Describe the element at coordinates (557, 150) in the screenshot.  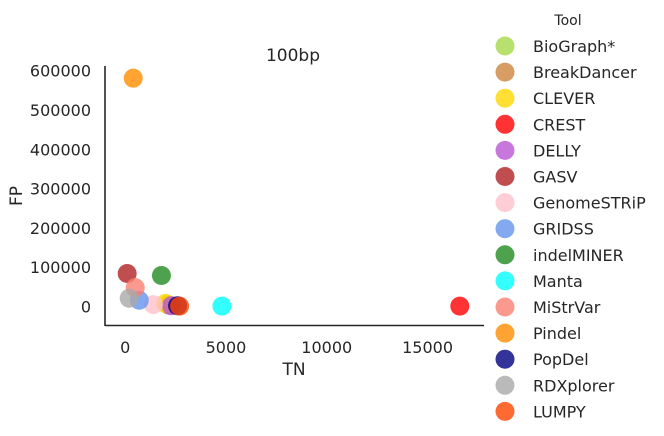
I see `legend-label: DELLY` at that location.